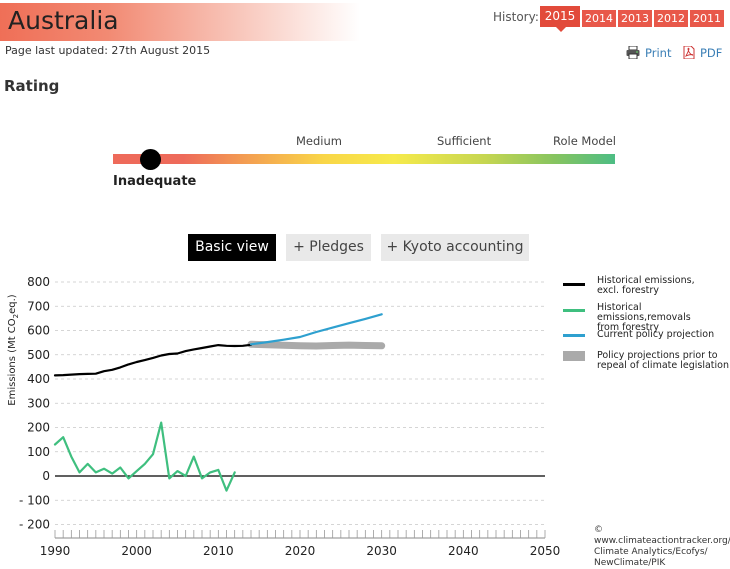 This screenshot has height=569, width=730. Describe the element at coordinates (574, 284) in the screenshot. I see `legend-swatch-historical` at that location.